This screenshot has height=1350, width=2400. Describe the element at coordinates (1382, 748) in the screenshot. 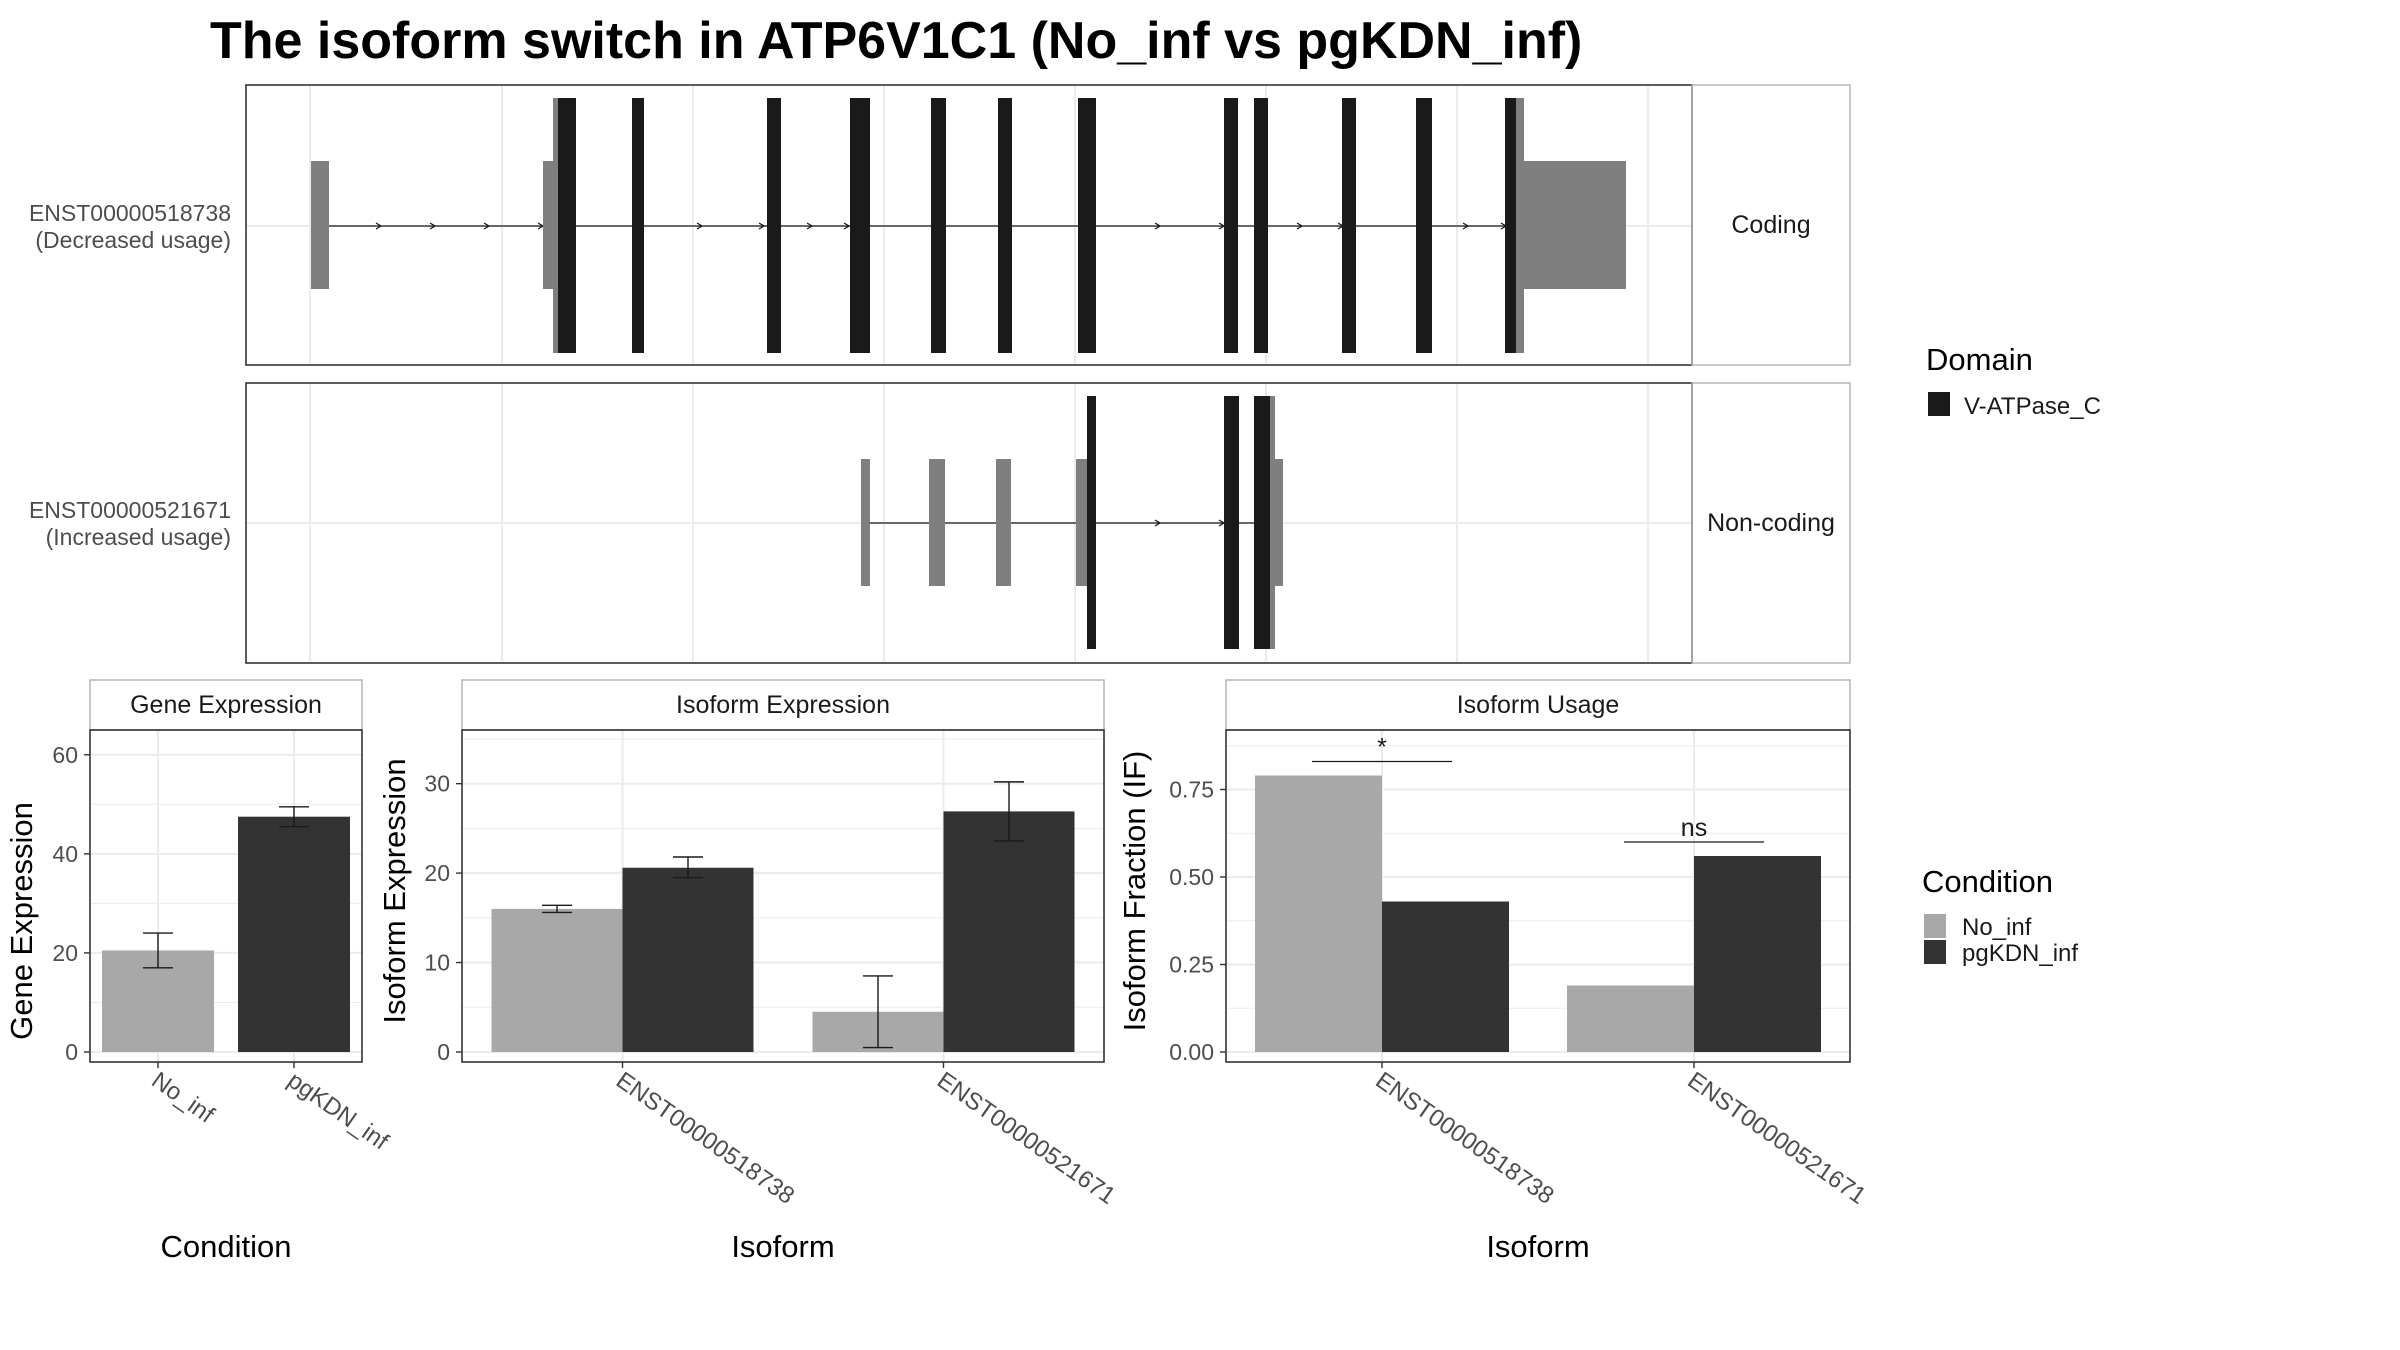

I see `significance-label: *` at that location.